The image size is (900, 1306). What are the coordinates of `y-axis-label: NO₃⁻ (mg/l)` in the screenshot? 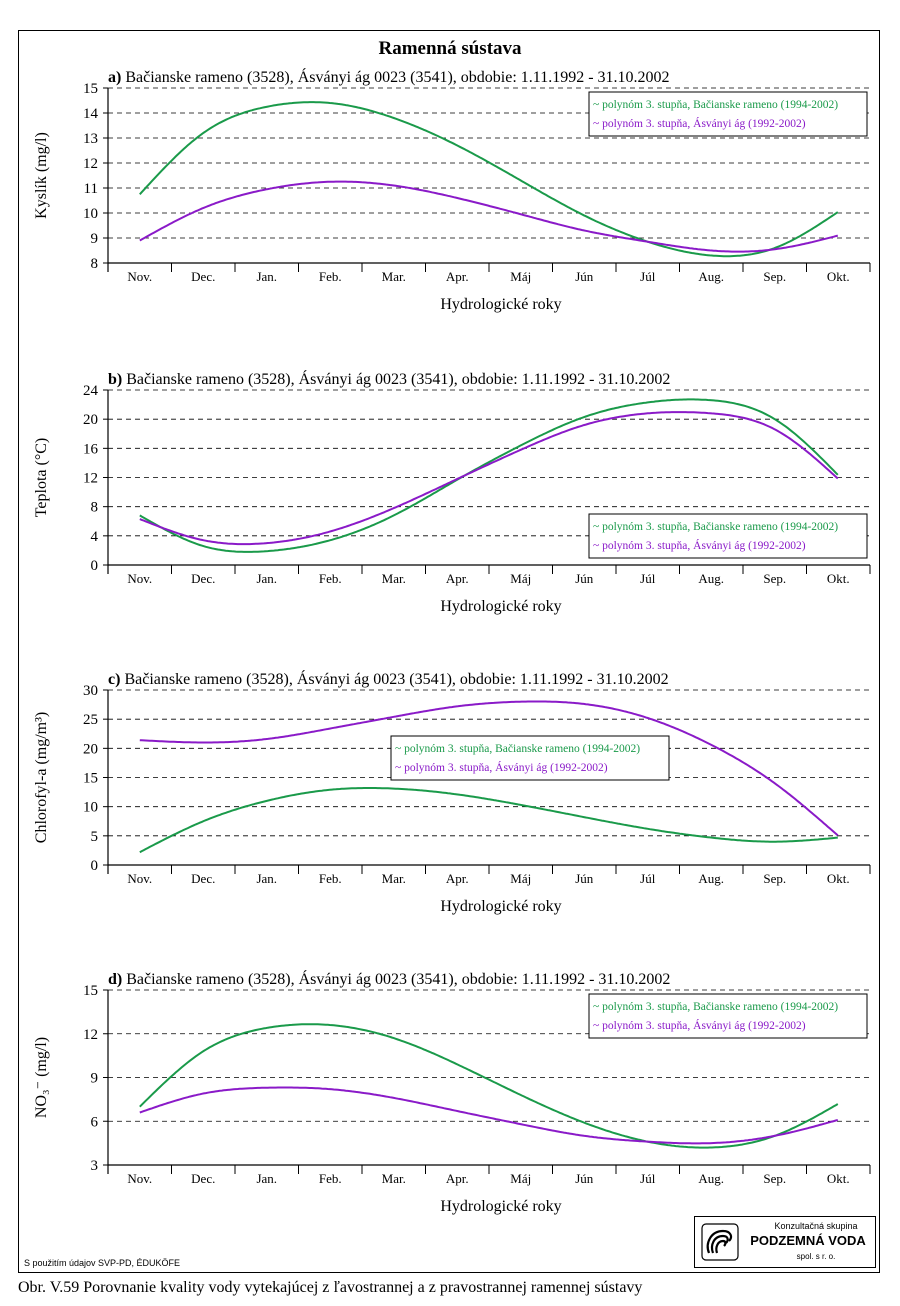 It's located at (41, 1077).